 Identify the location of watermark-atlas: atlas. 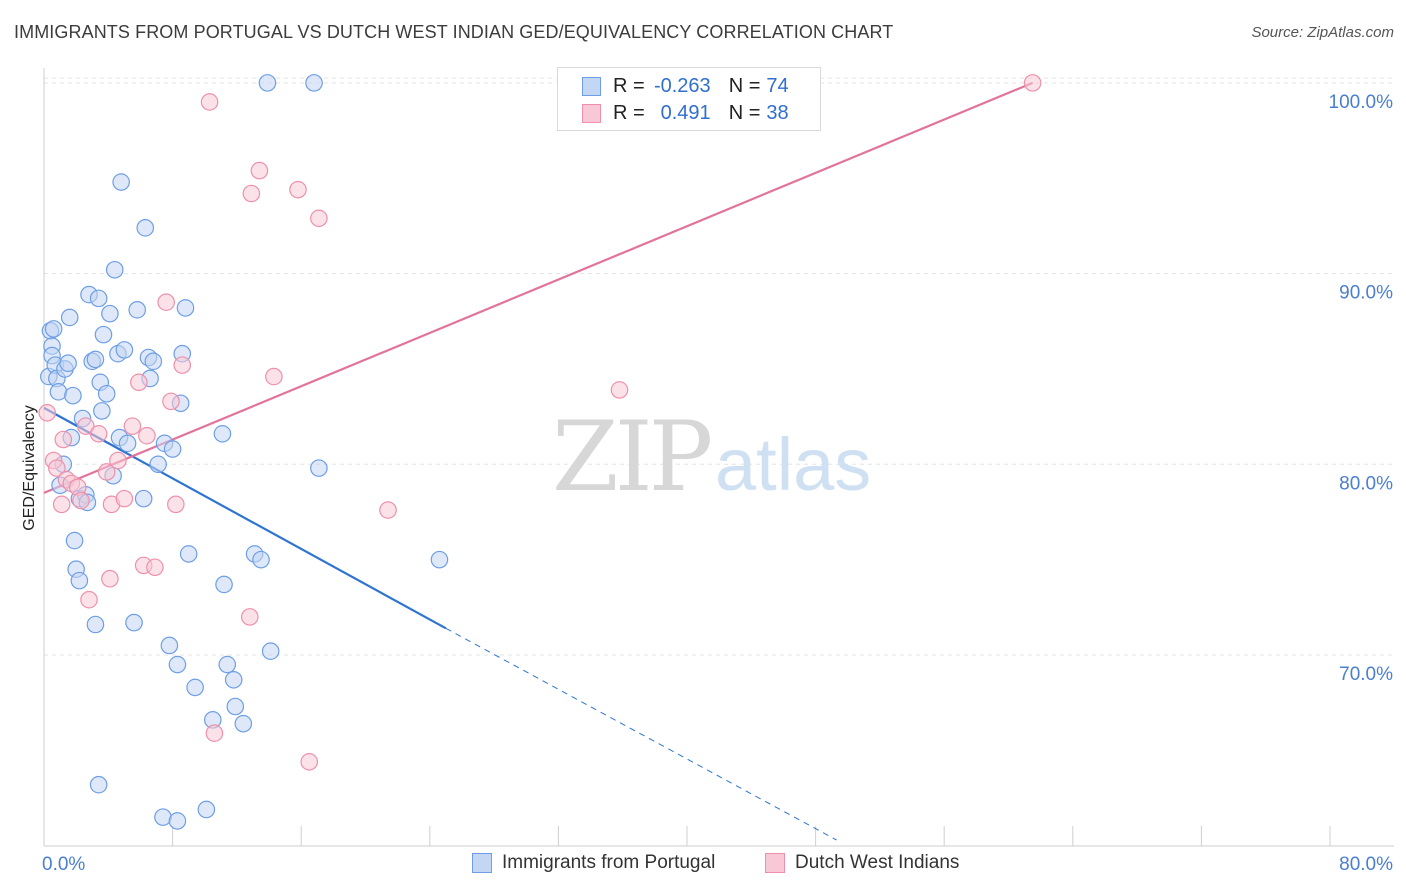
(793, 464).